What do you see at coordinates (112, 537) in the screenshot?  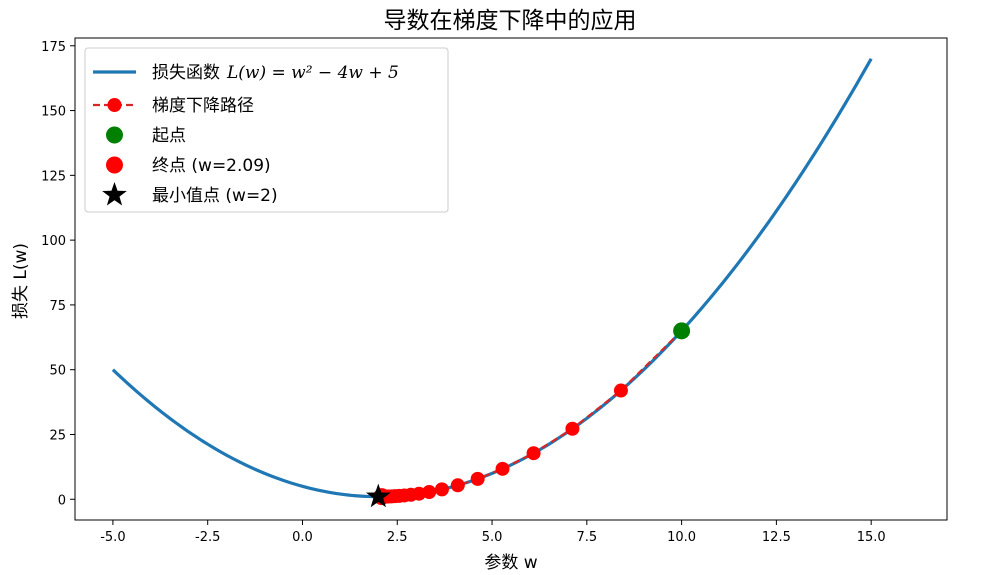 I see `x-tick-label: -5.0` at bounding box center [112, 537].